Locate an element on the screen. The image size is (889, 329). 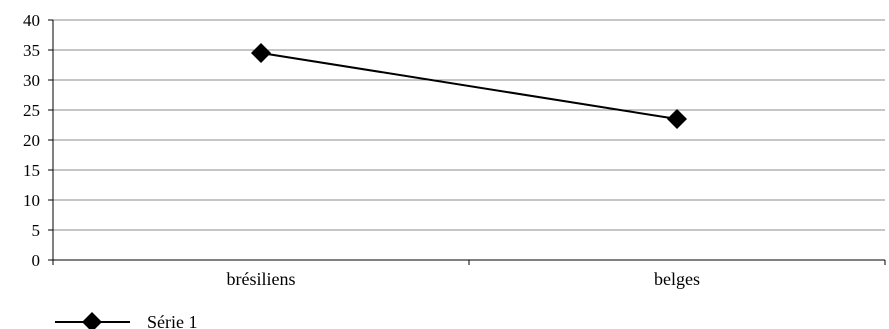
y-tick-label-35: 35 is located at coordinates (31, 50).